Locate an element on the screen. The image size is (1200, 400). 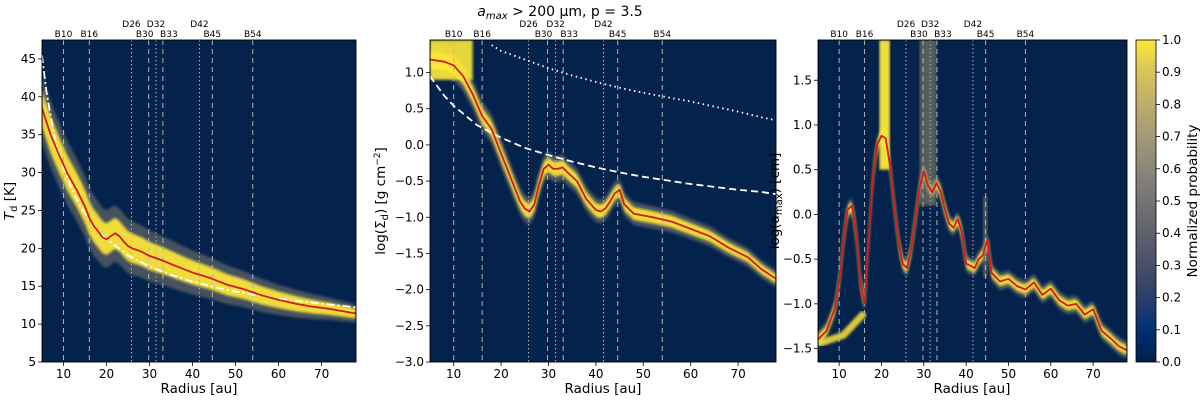
y-tick-label: 30 is located at coordinates (28, 173).